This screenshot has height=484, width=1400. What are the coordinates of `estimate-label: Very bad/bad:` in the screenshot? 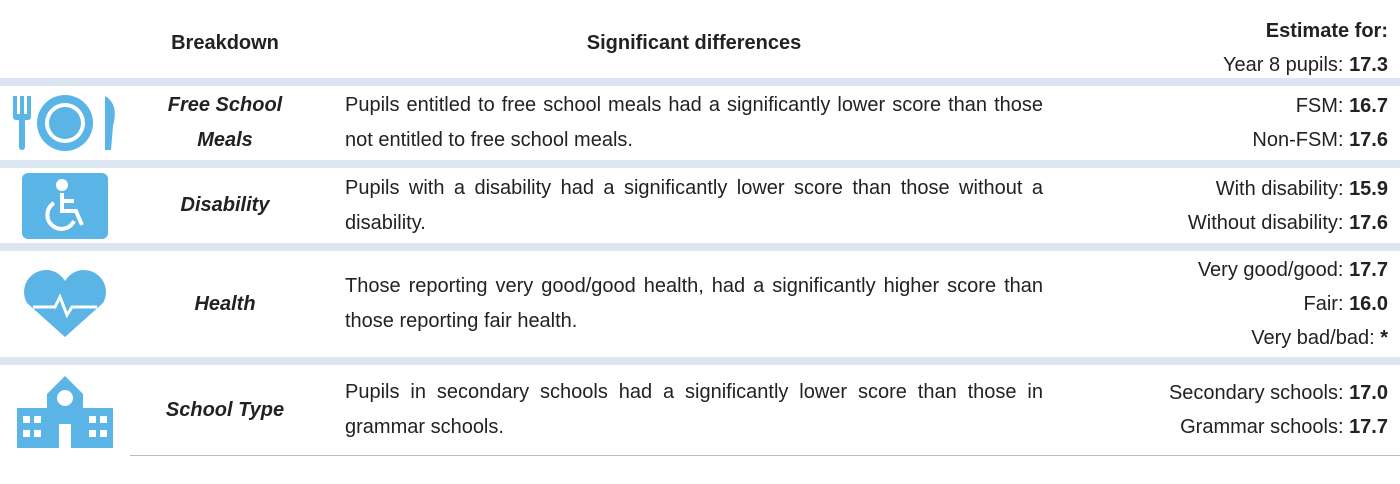 It's located at (1313, 338).